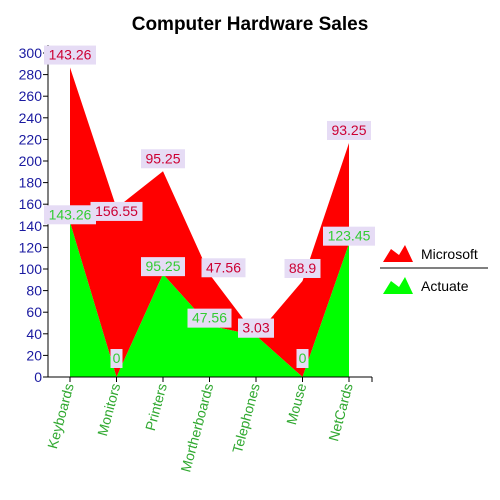 The height and width of the screenshot is (500, 500). What do you see at coordinates (31, 161) in the screenshot?
I see `y-tick-label: 200` at bounding box center [31, 161].